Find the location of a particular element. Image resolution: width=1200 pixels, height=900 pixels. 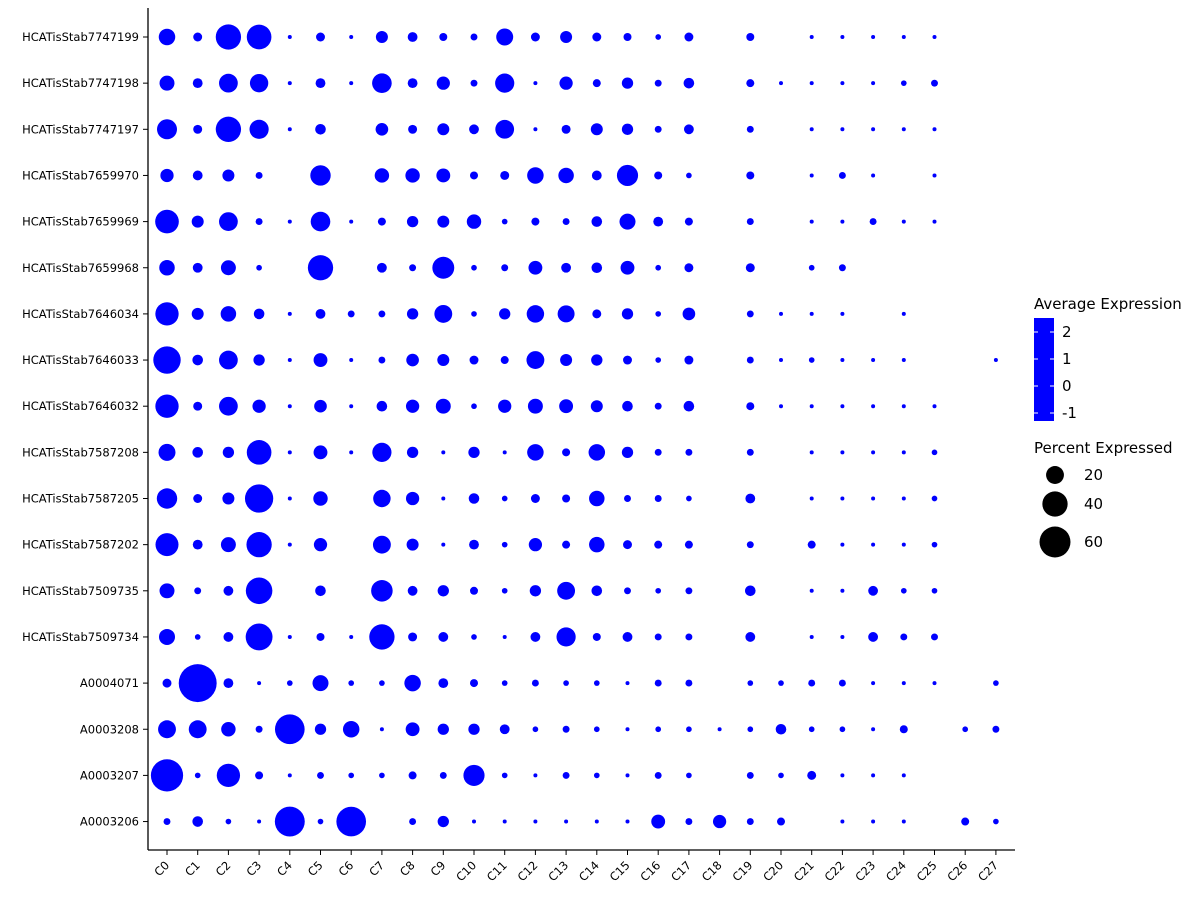

size-legend-title: Percent Expressed is located at coordinates (1103, 448).